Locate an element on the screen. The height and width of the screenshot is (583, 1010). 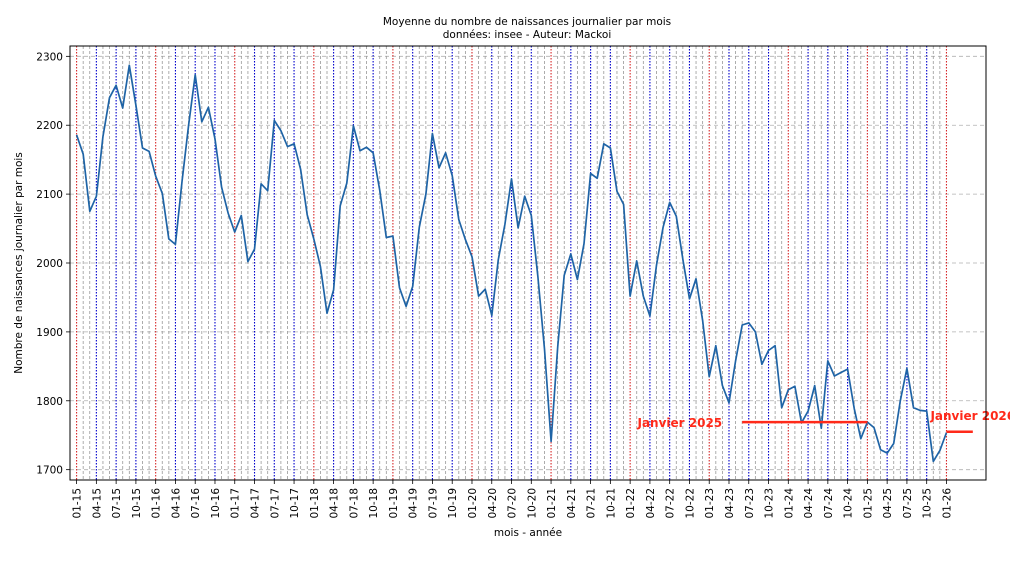
x-tick-label: 04-16 is located at coordinates (176, 503).